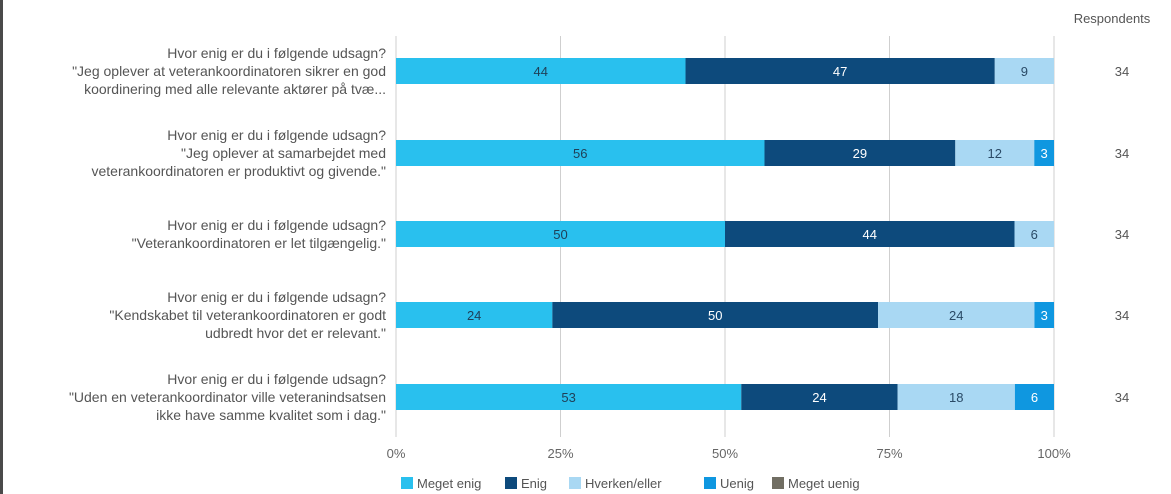 The image size is (1171, 494). I want to click on data-label: 53, so click(568, 397).